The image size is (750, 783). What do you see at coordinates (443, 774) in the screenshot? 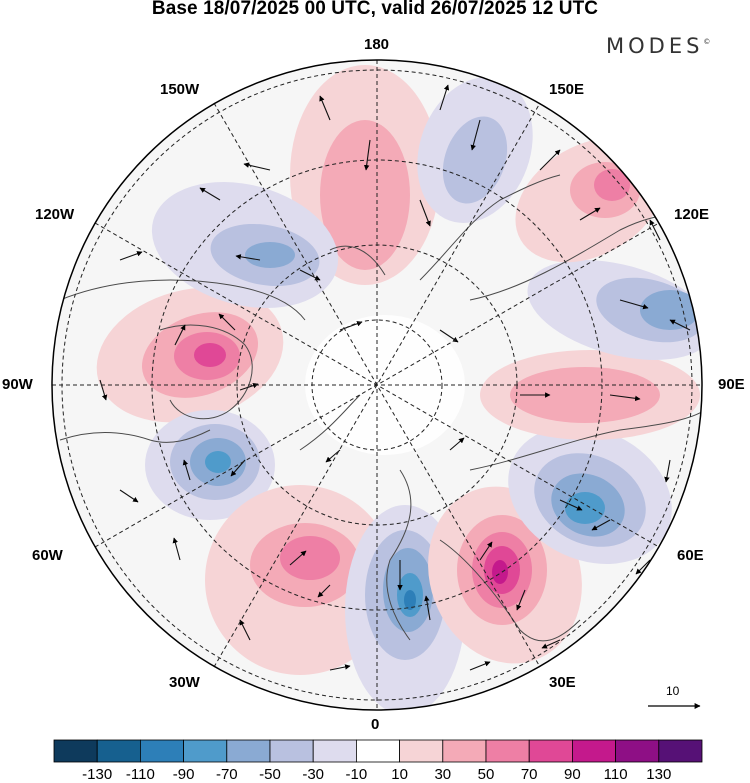
I see `colorbar-tick-label: 30` at bounding box center [443, 774].